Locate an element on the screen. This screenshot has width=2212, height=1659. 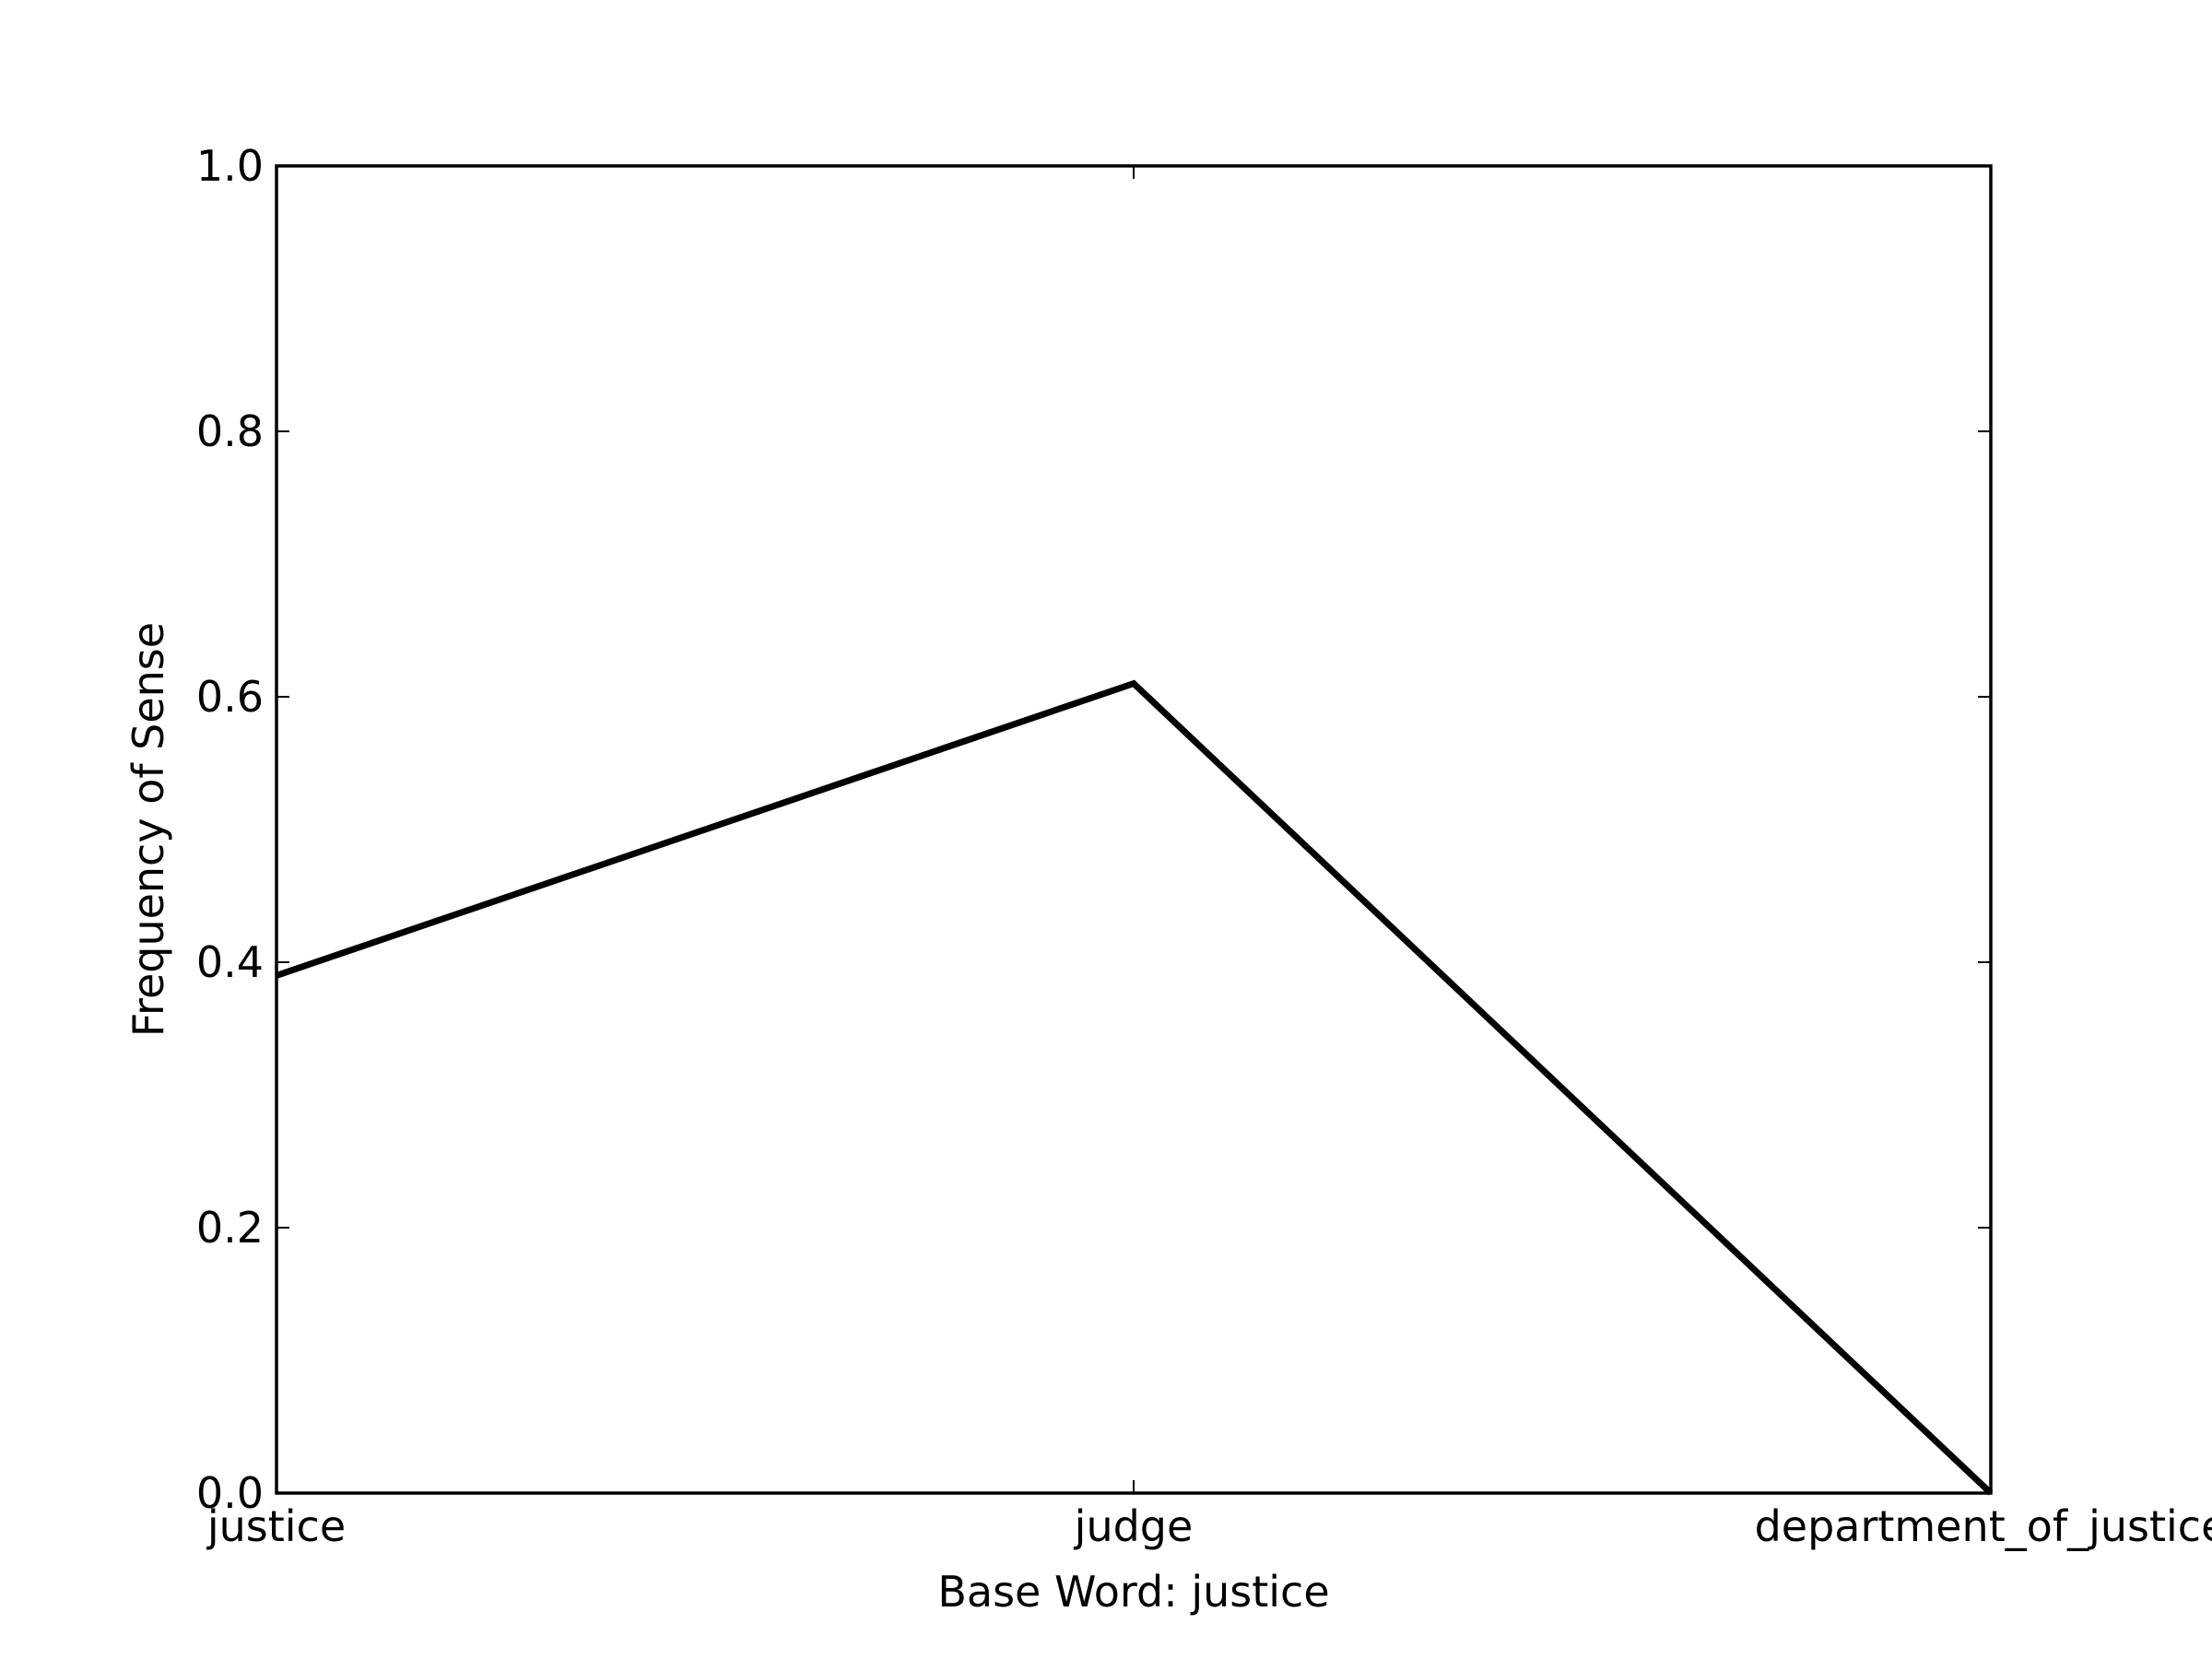
y-tick-labels: 0.0 0.2 0.4 0.6 0.8 1.0 is located at coordinates (230, 829).